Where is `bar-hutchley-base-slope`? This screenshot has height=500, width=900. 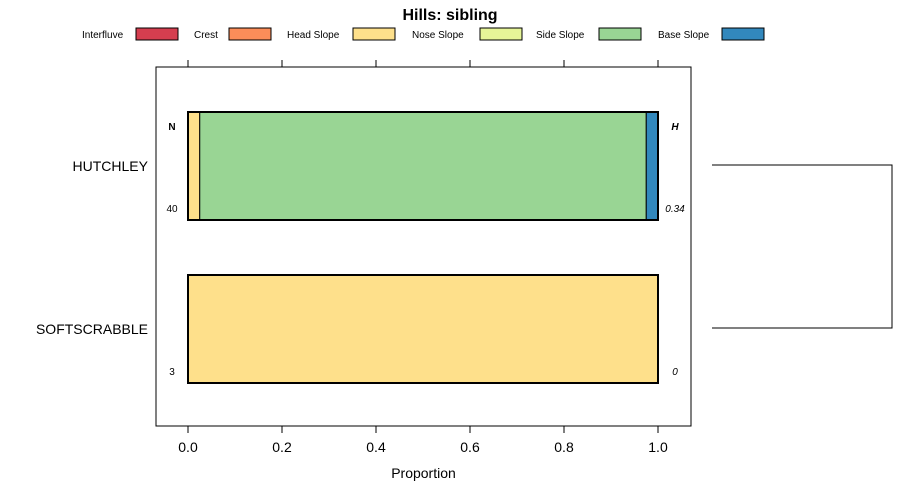
bar-hutchley-base-slope is located at coordinates (652, 166).